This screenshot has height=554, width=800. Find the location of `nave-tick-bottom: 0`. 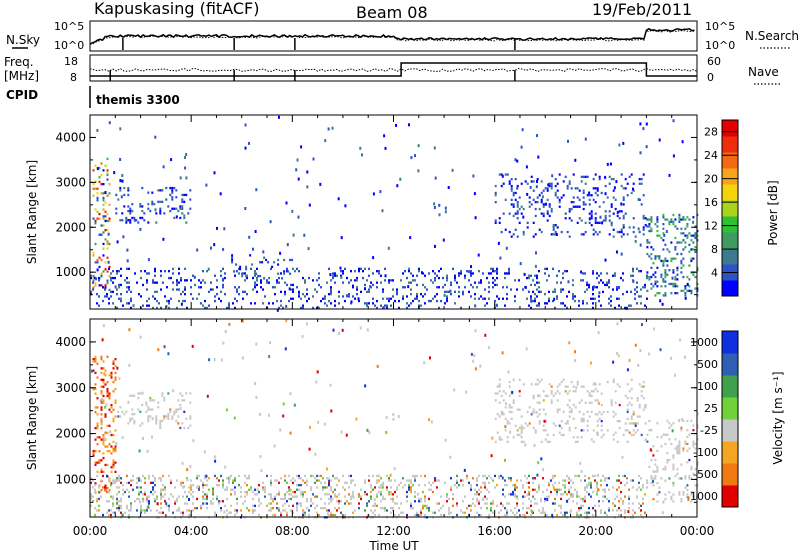

nave-tick-bottom: 0 is located at coordinates (710, 77).